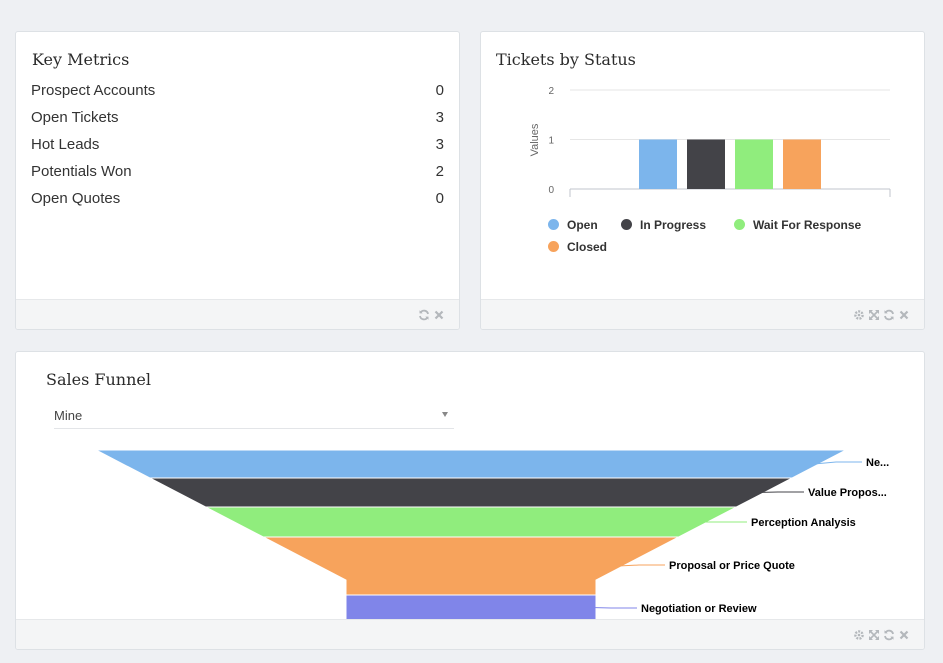  I want to click on metric-label: Hot Leads, so click(65, 144).